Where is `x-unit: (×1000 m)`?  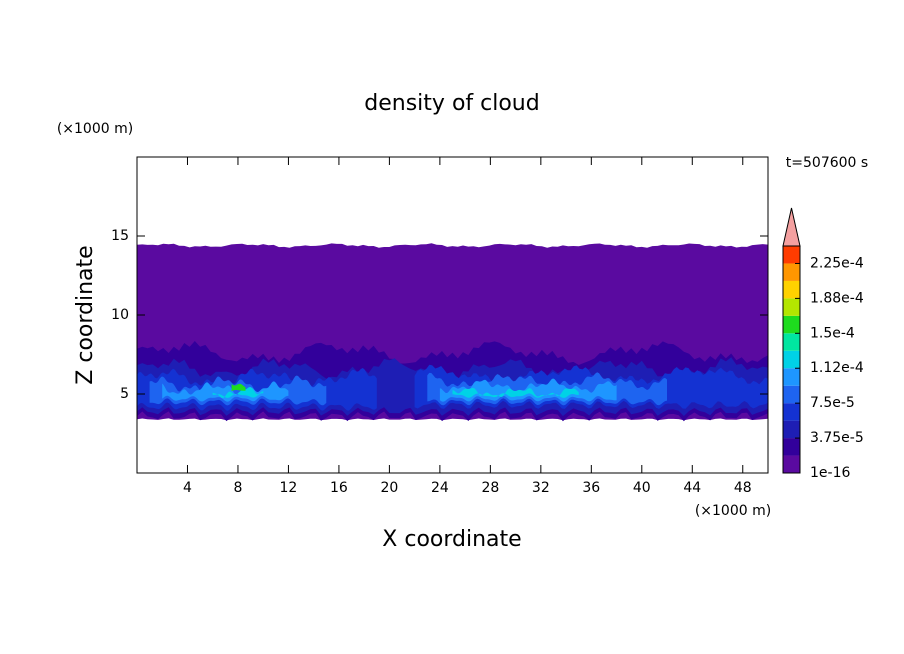
x-unit: (×1000 m) is located at coordinates (733, 511).